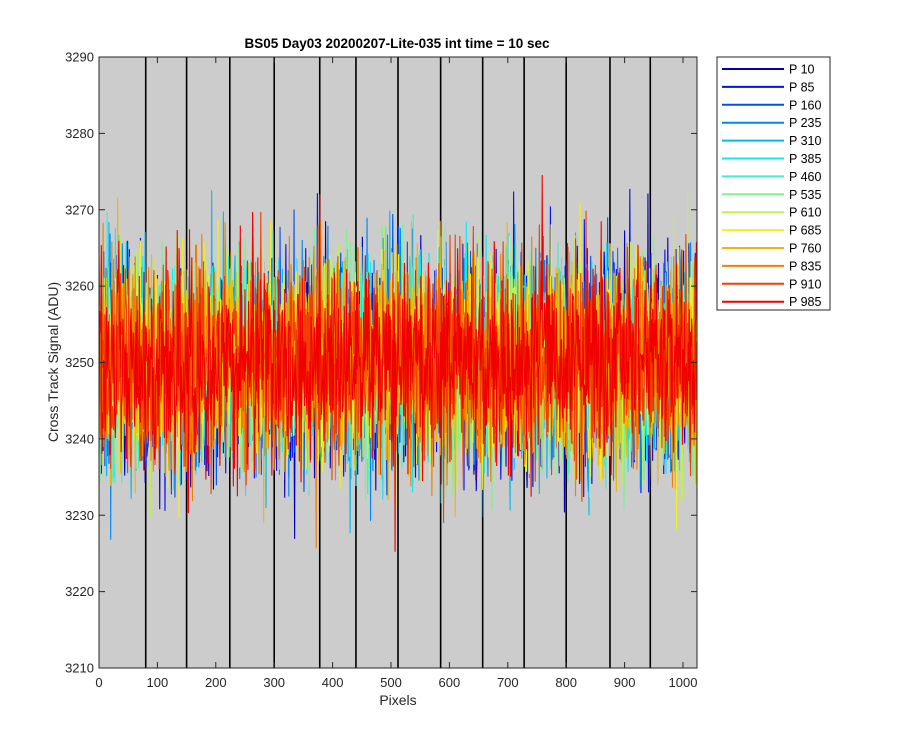 This screenshot has height=750, width=900. Describe the element at coordinates (566, 682) in the screenshot. I see `x-tick-label-800: 800` at that location.